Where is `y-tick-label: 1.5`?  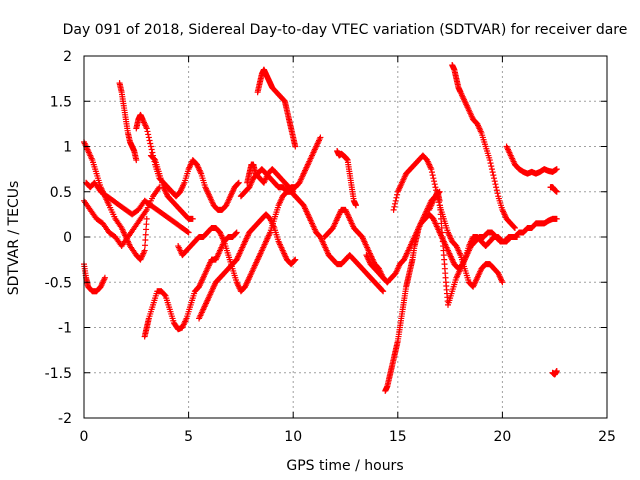
y-tick-label: 1.5 is located at coordinates (61, 102).